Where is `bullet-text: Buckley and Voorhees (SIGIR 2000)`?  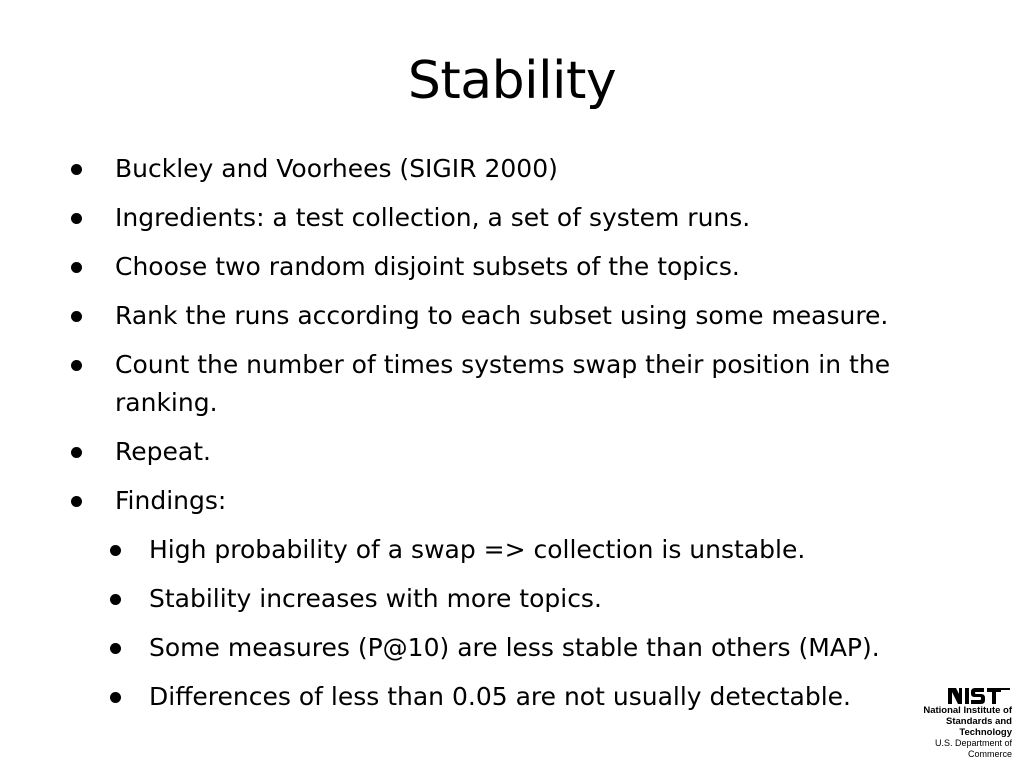
bullet-text: Buckley and Voorhees (SIGIR 2000) is located at coordinates (336, 168).